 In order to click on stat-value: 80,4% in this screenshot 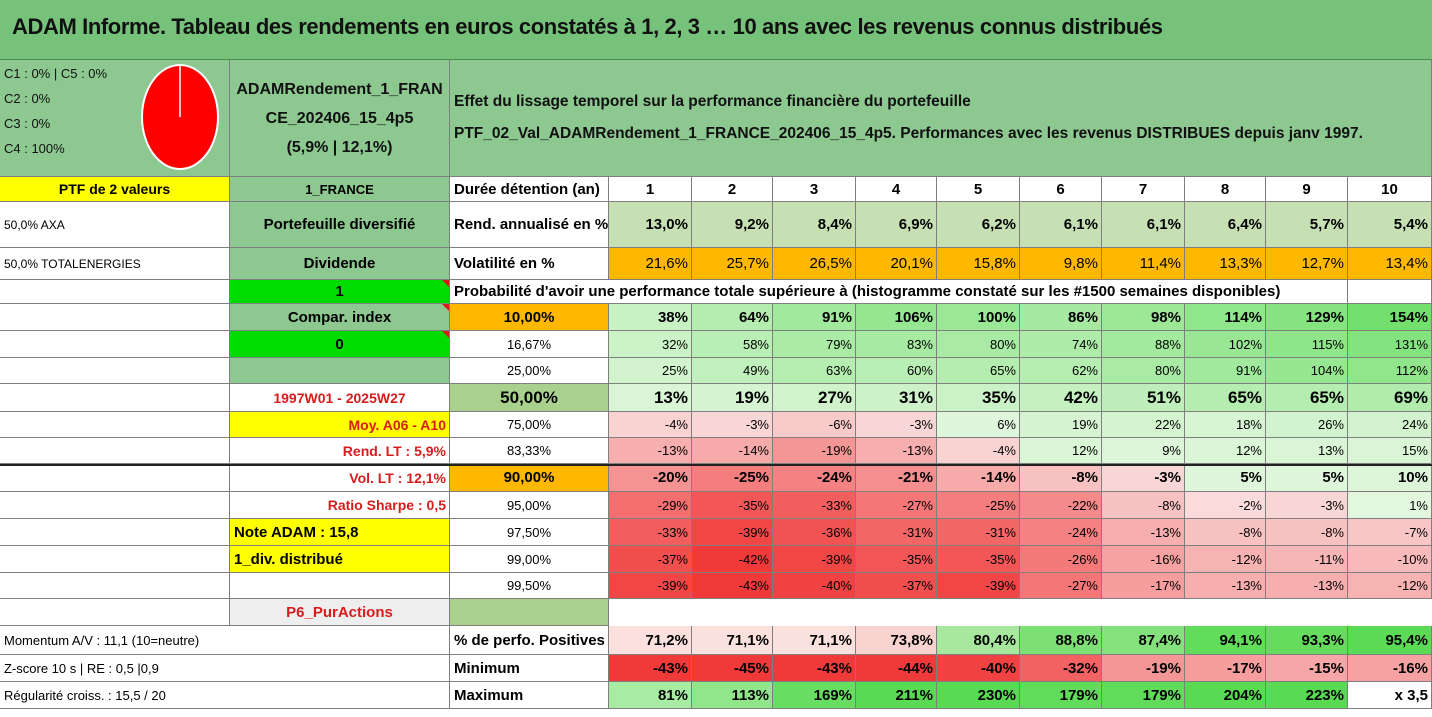, I will do `click(978, 640)`.